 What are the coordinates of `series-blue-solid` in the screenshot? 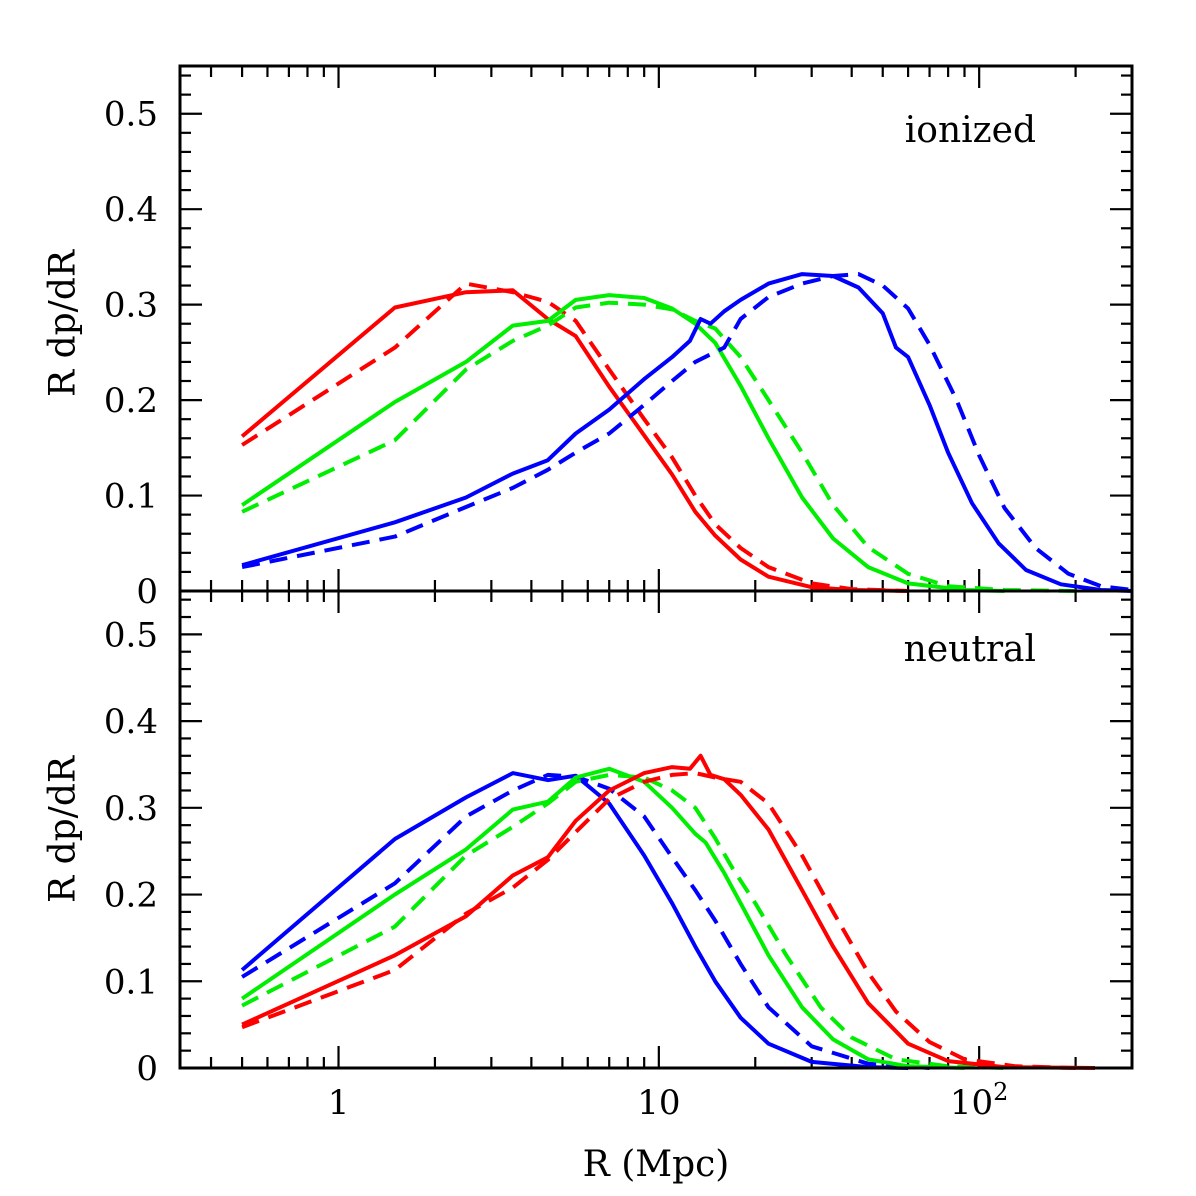 It's located at (574, 920).